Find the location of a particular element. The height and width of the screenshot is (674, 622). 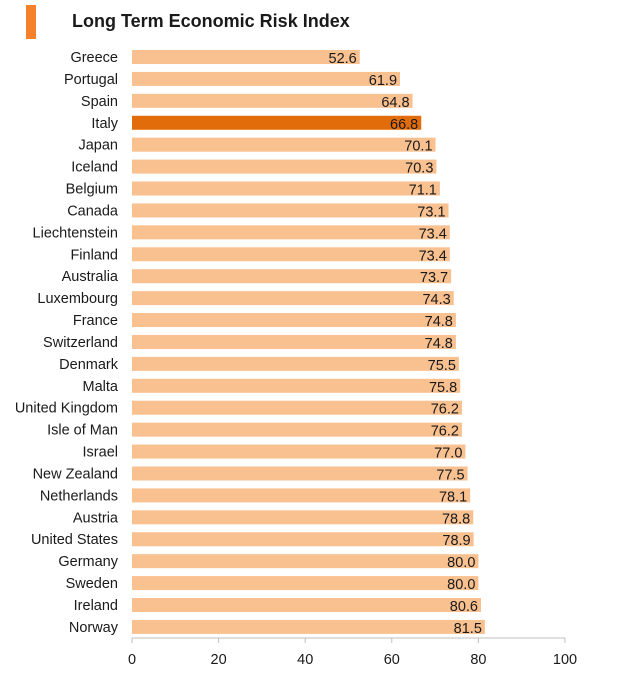

bar-norway is located at coordinates (308, 626).